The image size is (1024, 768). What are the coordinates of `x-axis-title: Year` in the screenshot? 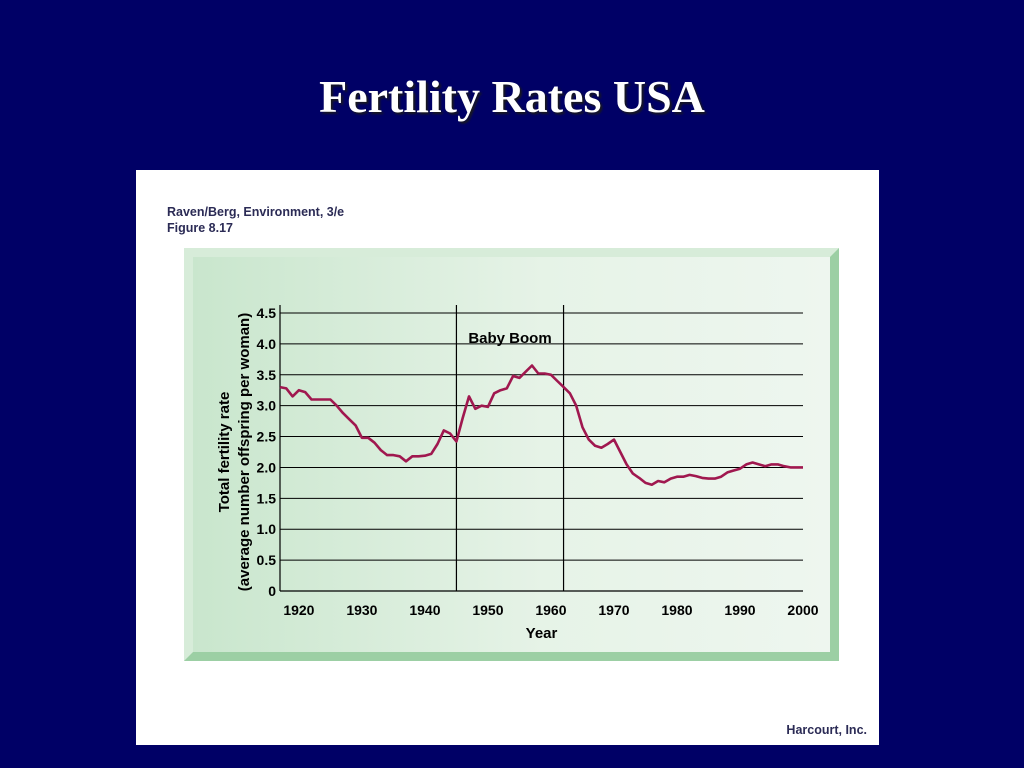 It's located at (542, 633).